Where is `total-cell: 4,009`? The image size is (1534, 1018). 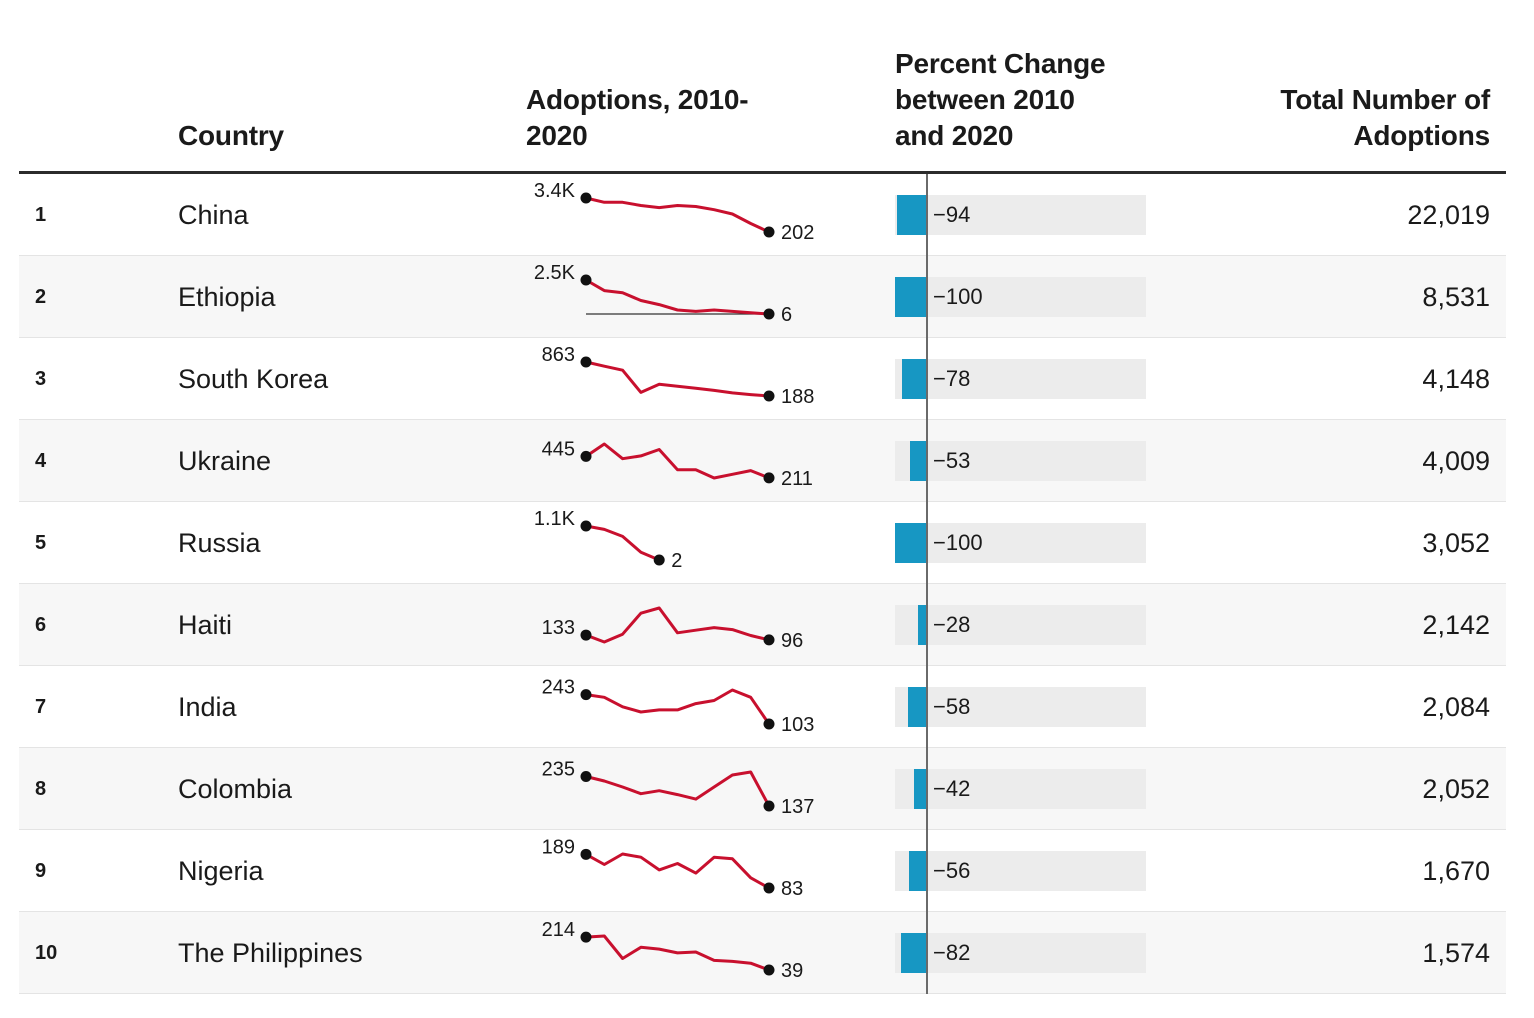 total-cell: 4,009 is located at coordinates (1456, 461).